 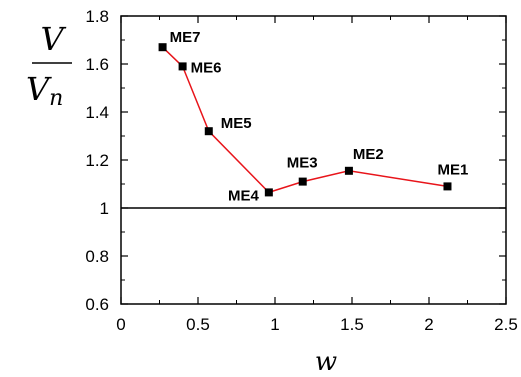 What do you see at coordinates (97, 160) in the screenshot?
I see `y-tick-label: 1.2` at bounding box center [97, 160].